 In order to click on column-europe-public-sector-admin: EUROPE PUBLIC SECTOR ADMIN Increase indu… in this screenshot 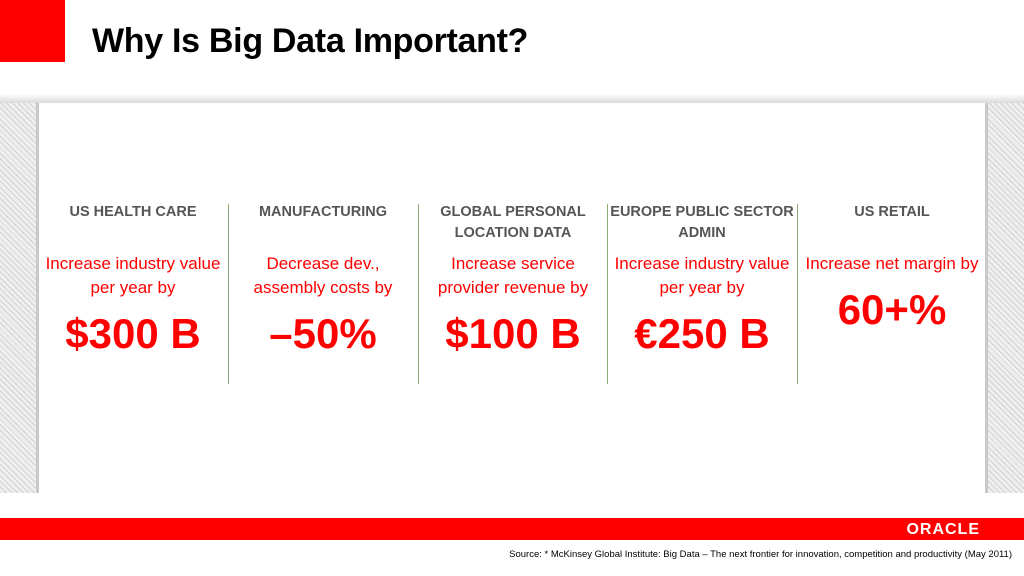, I will do `click(702, 280)`.